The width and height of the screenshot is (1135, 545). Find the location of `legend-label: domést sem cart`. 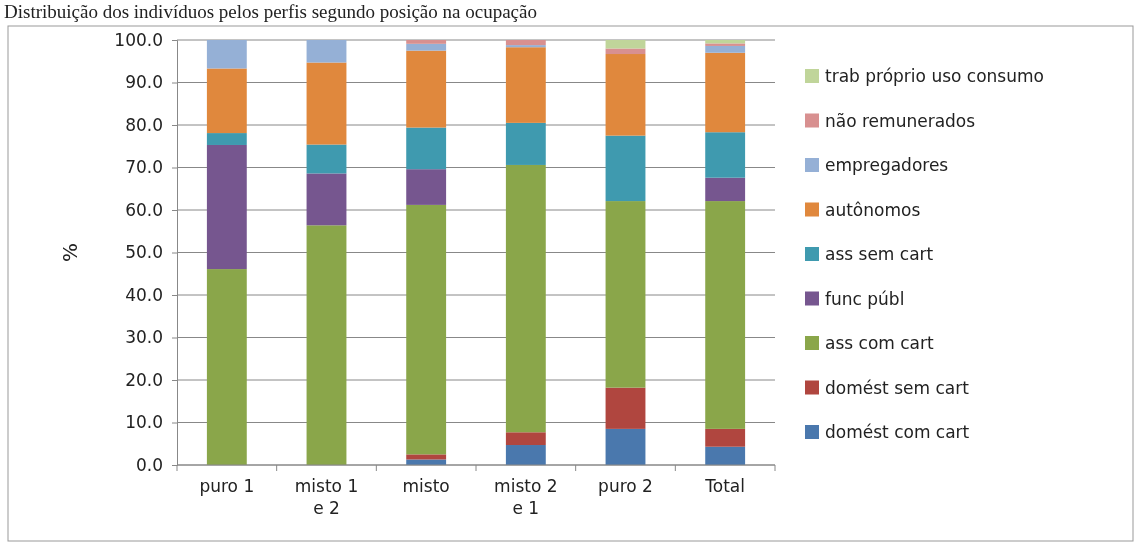

legend-label: domést sem cart is located at coordinates (897, 387).